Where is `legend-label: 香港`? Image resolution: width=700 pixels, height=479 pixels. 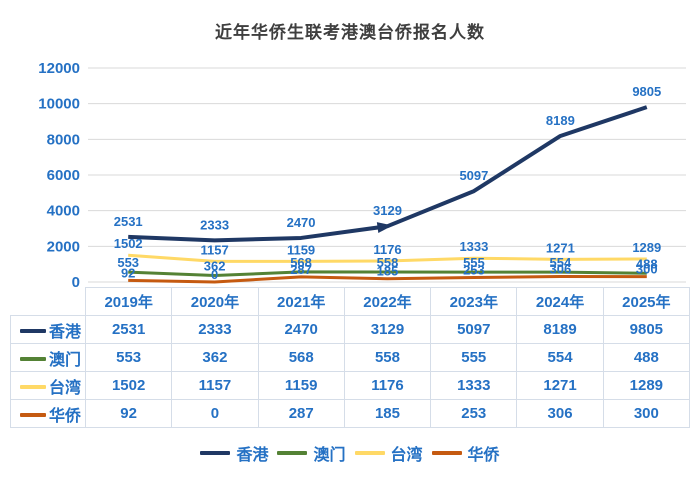
legend-label: 香港 is located at coordinates (252, 455).